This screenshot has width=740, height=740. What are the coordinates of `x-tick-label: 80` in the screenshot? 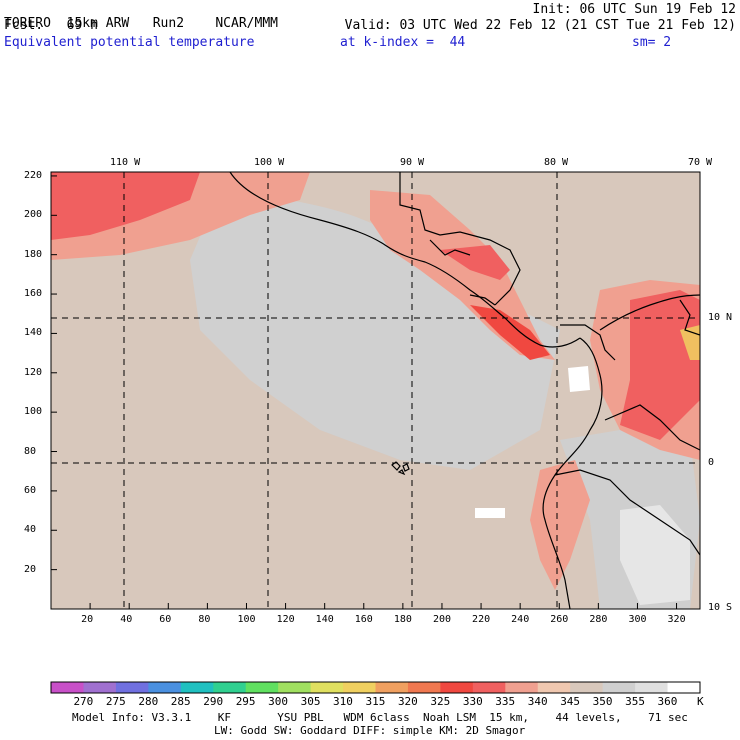 It's located at (204, 619).